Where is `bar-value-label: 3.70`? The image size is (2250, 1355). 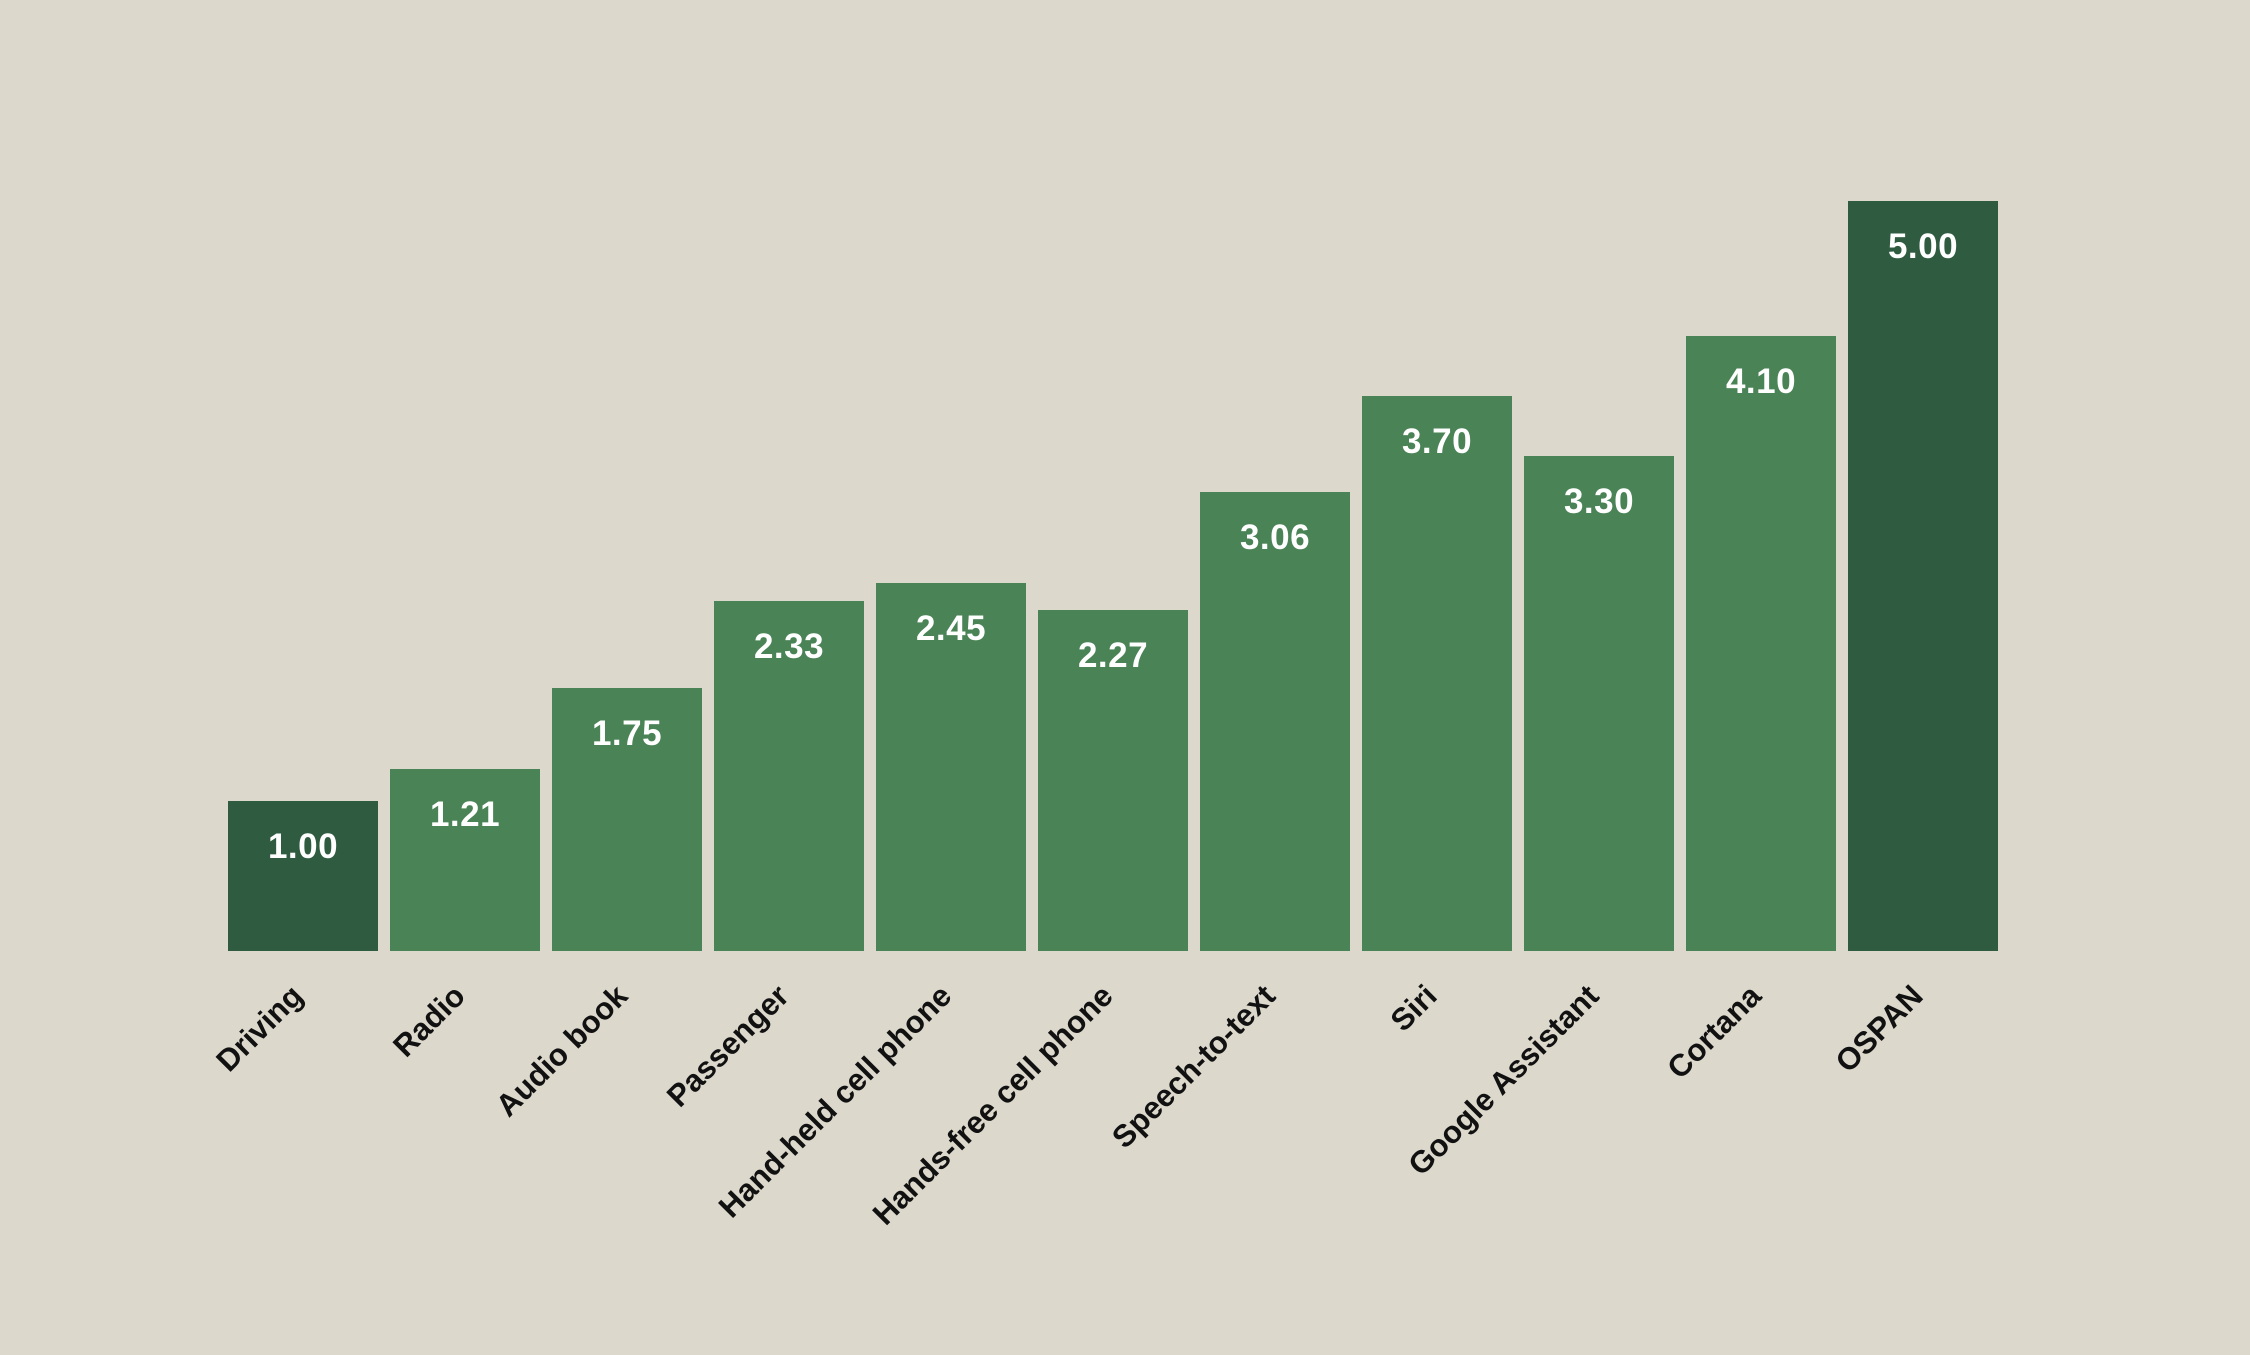 bar-value-label: 3.70 is located at coordinates (1437, 441).